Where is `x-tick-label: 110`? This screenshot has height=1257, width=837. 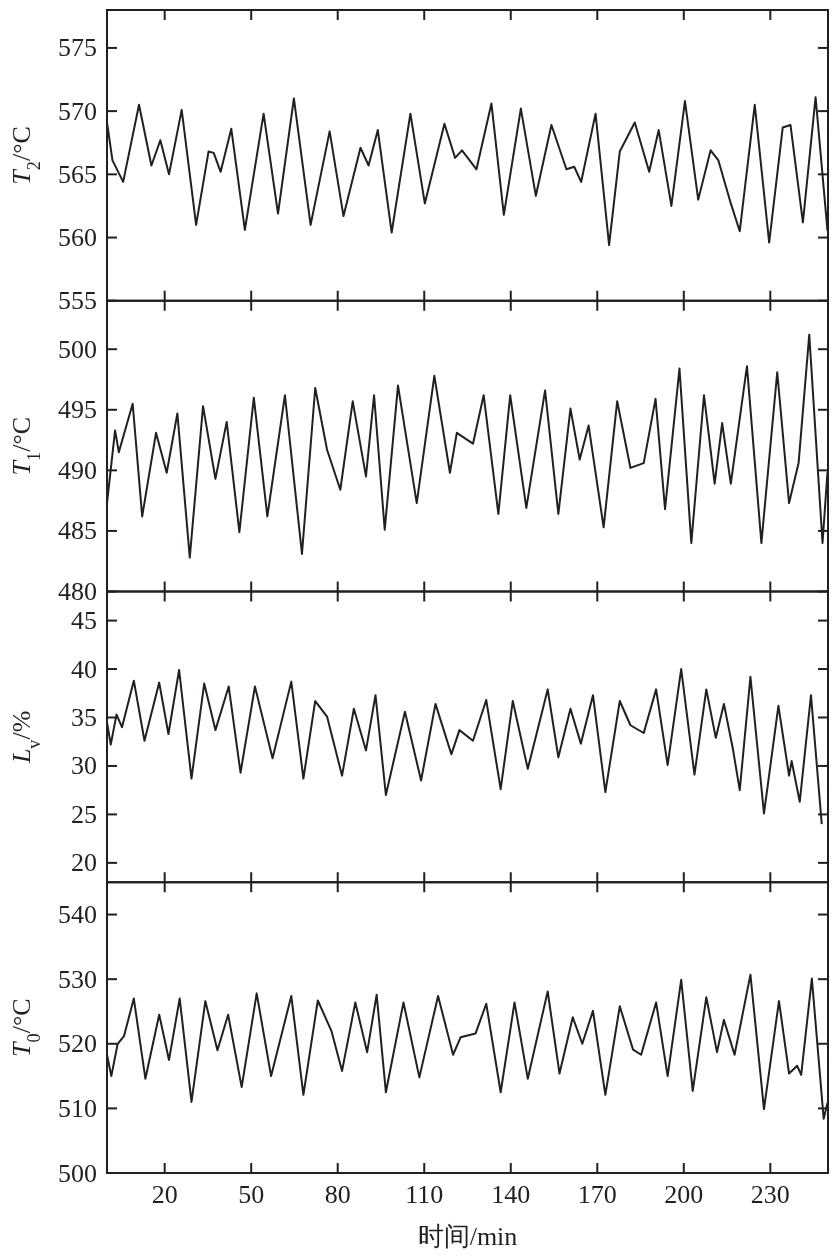 x-tick-label: 110 is located at coordinates (424, 1194).